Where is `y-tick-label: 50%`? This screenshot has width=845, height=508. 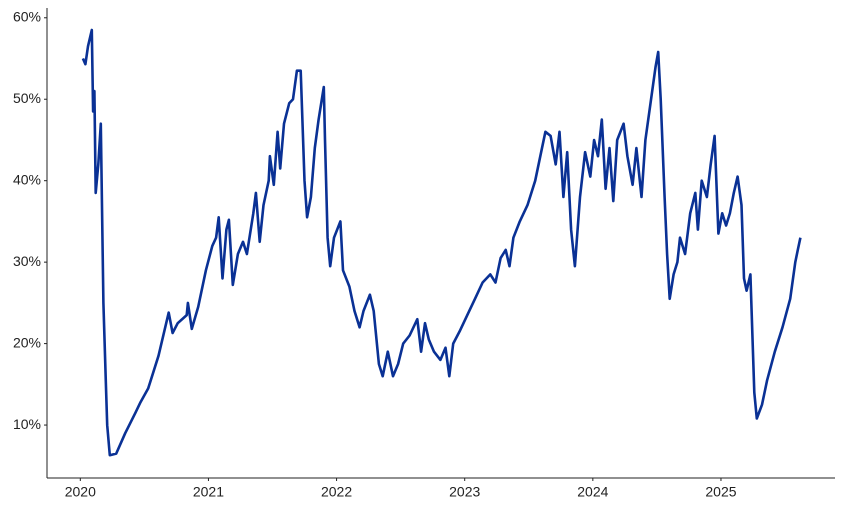
y-tick-label: 50% is located at coordinates (27, 98).